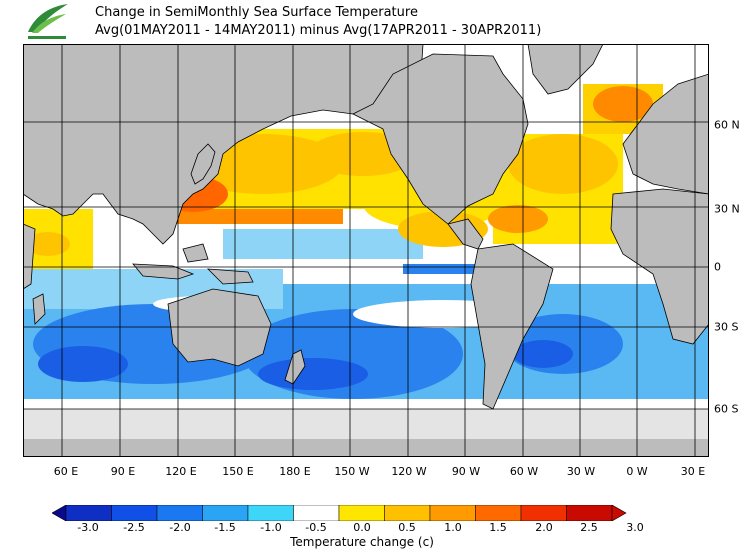 Image resolution: width=755 pixels, height=560 pixels. I want to click on colorbar-tick-label: -2.5, so click(134, 527).